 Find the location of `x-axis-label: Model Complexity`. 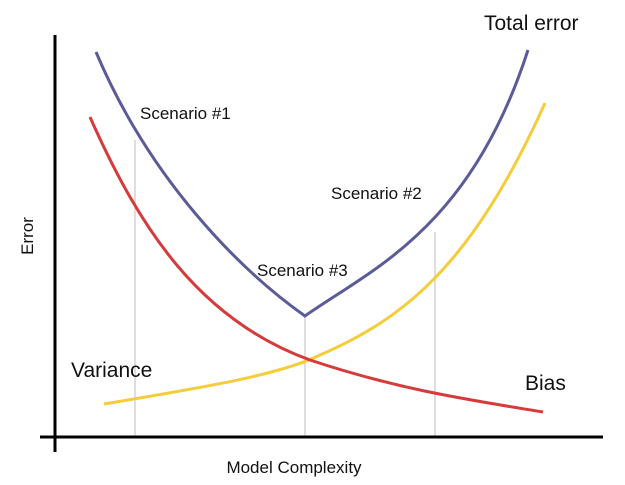

x-axis-label: Model Complexity is located at coordinates (294, 467).